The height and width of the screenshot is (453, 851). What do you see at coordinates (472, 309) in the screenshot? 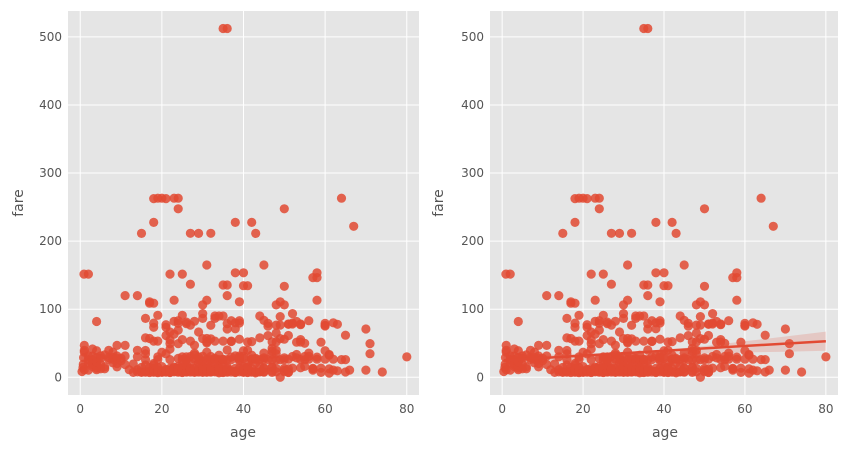
I see `right-y-tick-label: 100` at bounding box center [472, 309].